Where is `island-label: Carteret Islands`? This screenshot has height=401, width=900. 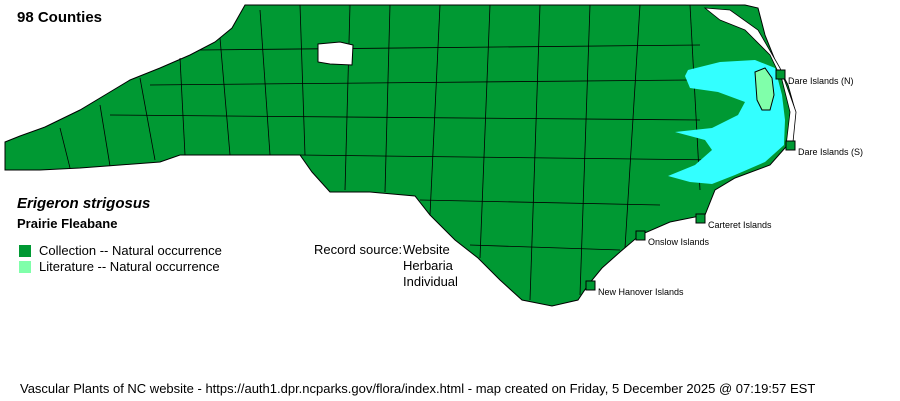 island-label: Carteret Islands is located at coordinates (740, 225).